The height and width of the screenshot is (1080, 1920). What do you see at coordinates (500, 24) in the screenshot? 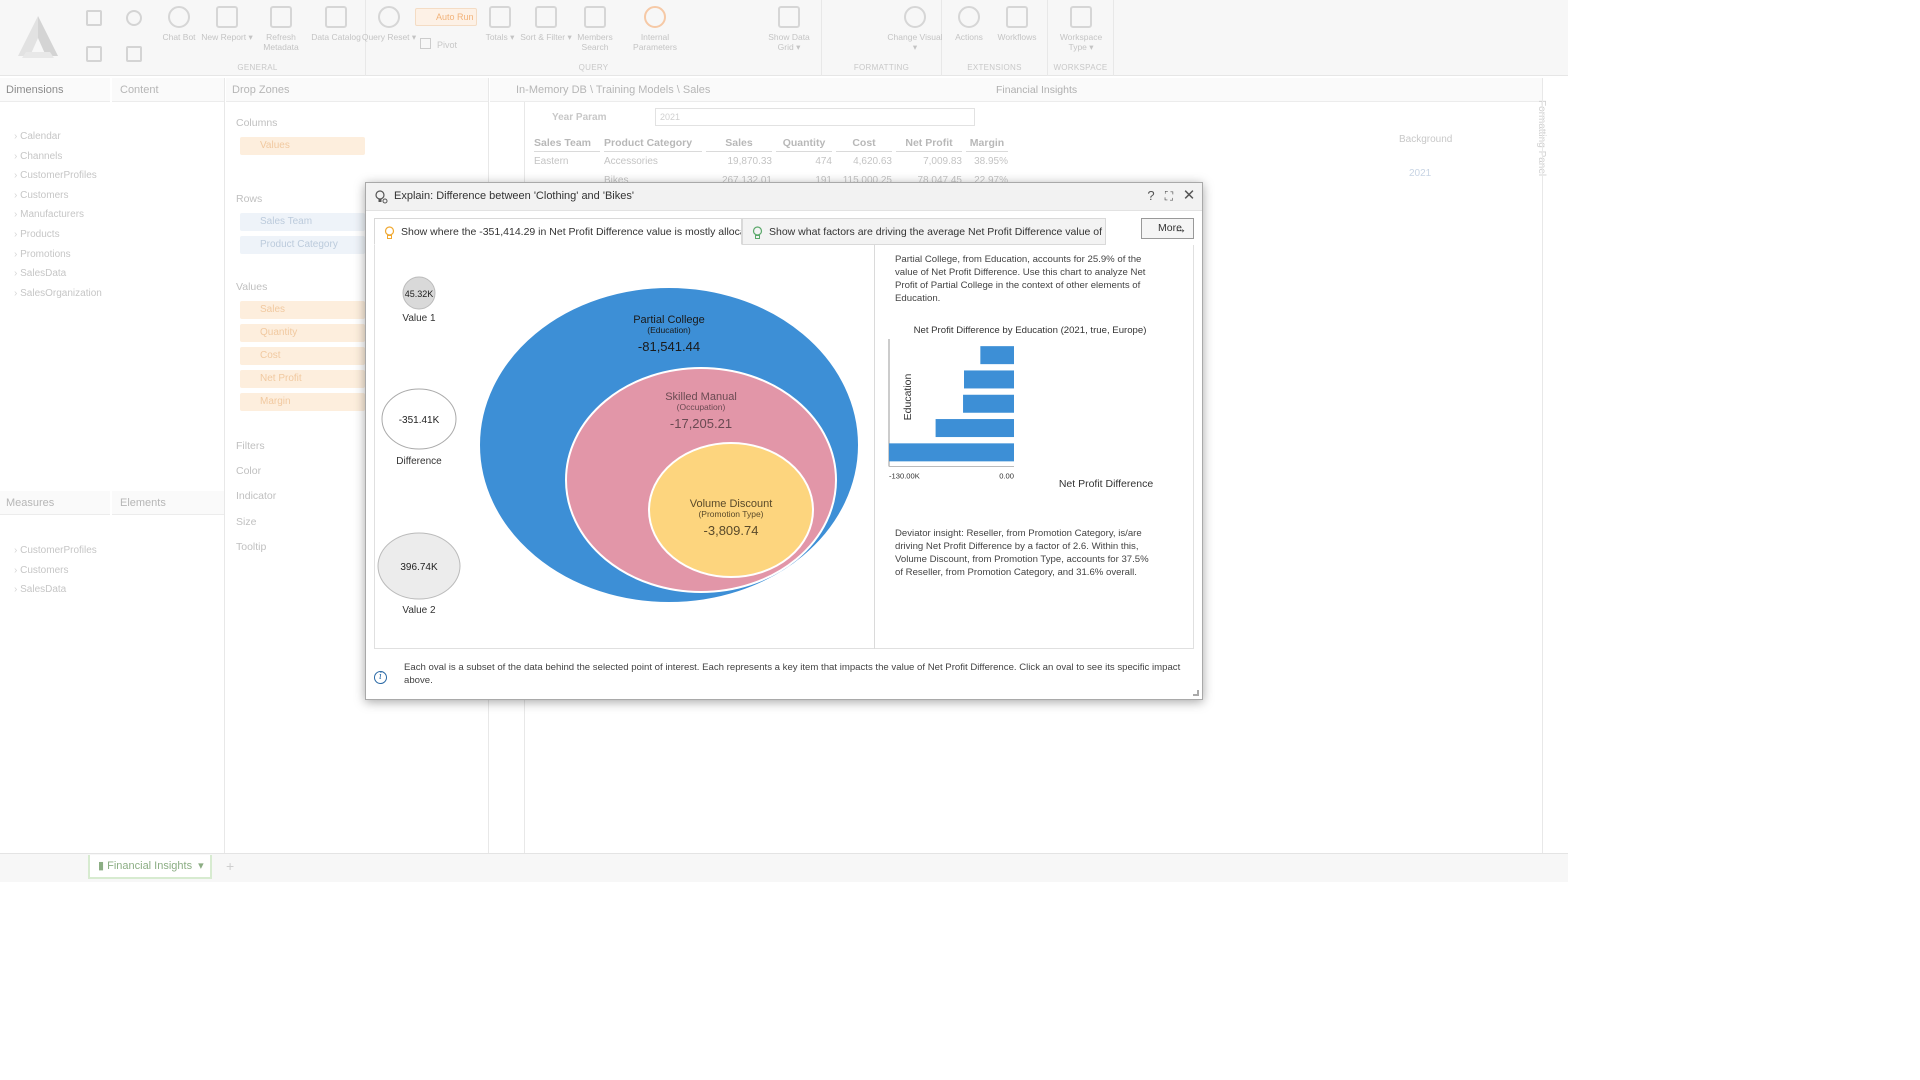
I see `totals-button: Totals ▾` at bounding box center [500, 24].